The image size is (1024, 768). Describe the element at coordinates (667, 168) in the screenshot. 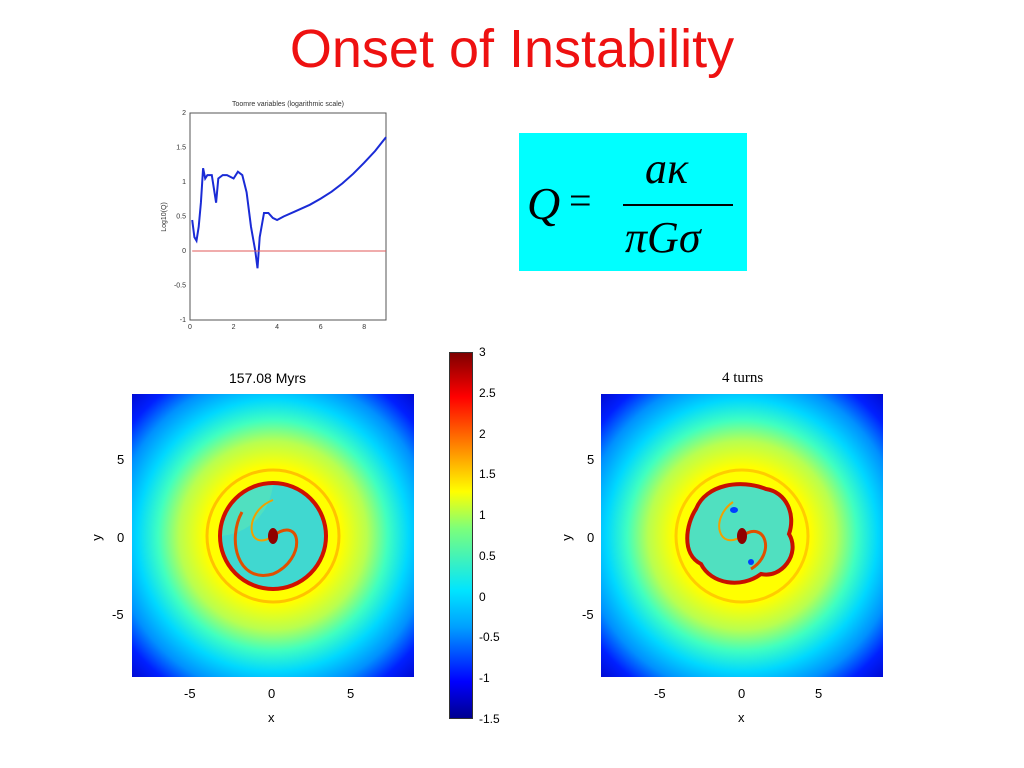

I see `formula-numerator: aκ` at that location.